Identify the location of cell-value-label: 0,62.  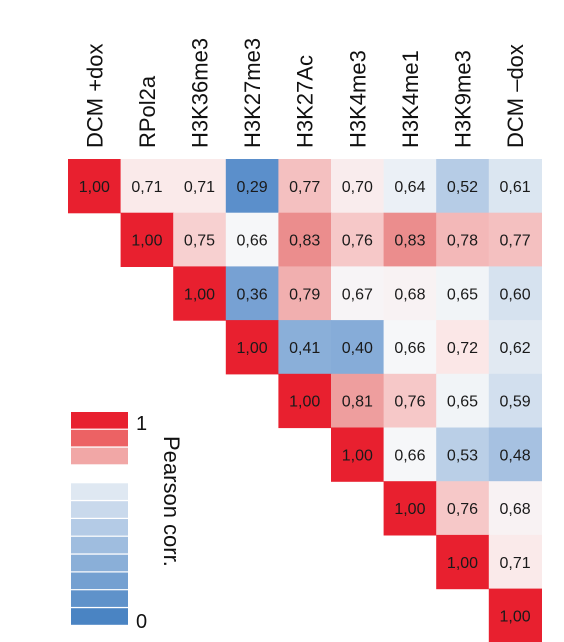
(515, 348).